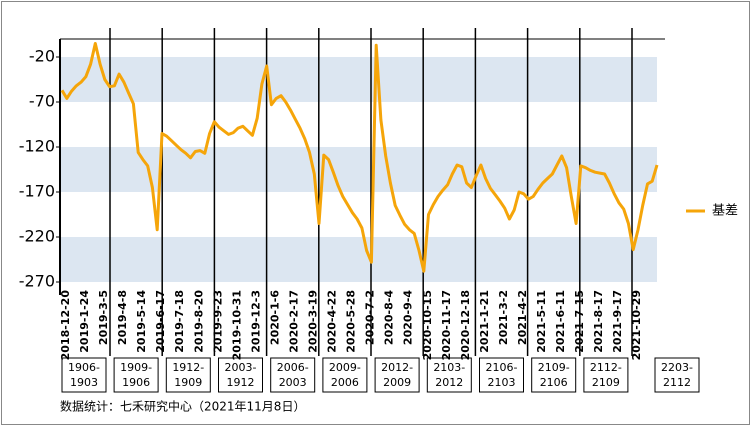 The height and width of the screenshot is (427, 752). Describe the element at coordinates (408, 317) in the screenshot. I see `x-tick-label: 2020-9-4` at that location.